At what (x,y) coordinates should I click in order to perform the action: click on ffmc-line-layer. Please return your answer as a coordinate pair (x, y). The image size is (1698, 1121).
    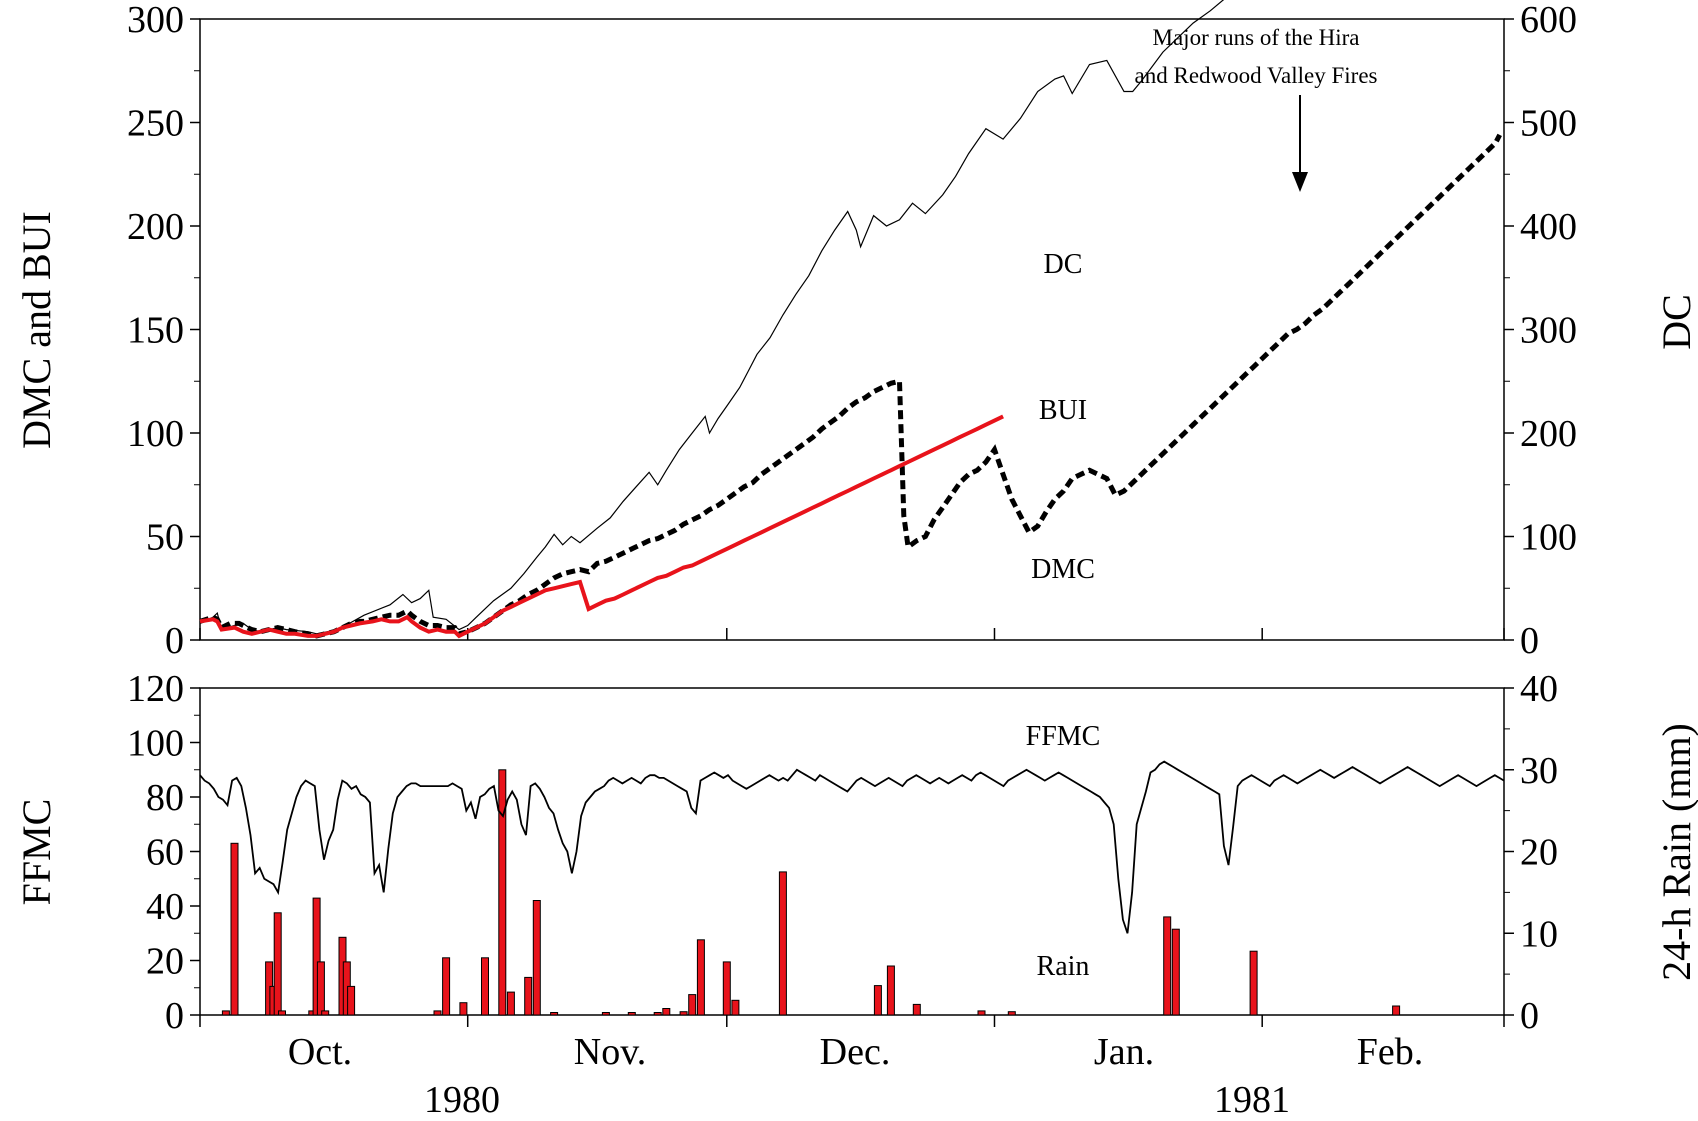
    Looking at the image, I should click on (852, 847).